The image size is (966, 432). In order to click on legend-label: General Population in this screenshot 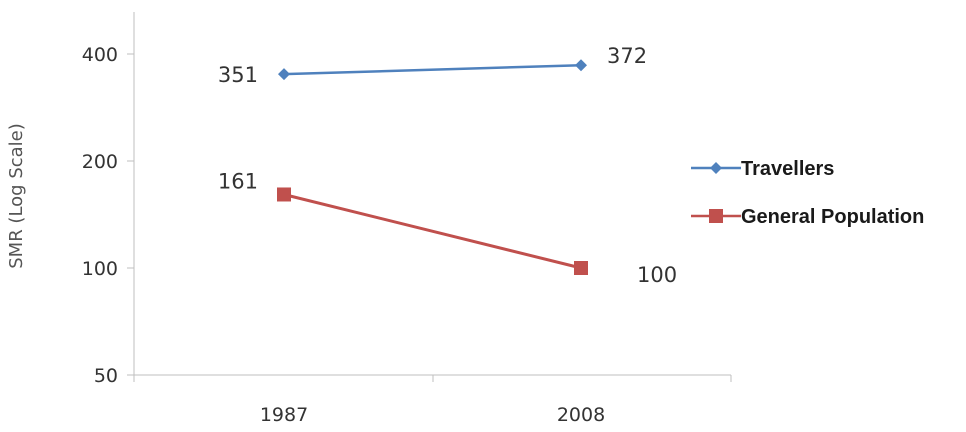, I will do `click(832, 217)`.